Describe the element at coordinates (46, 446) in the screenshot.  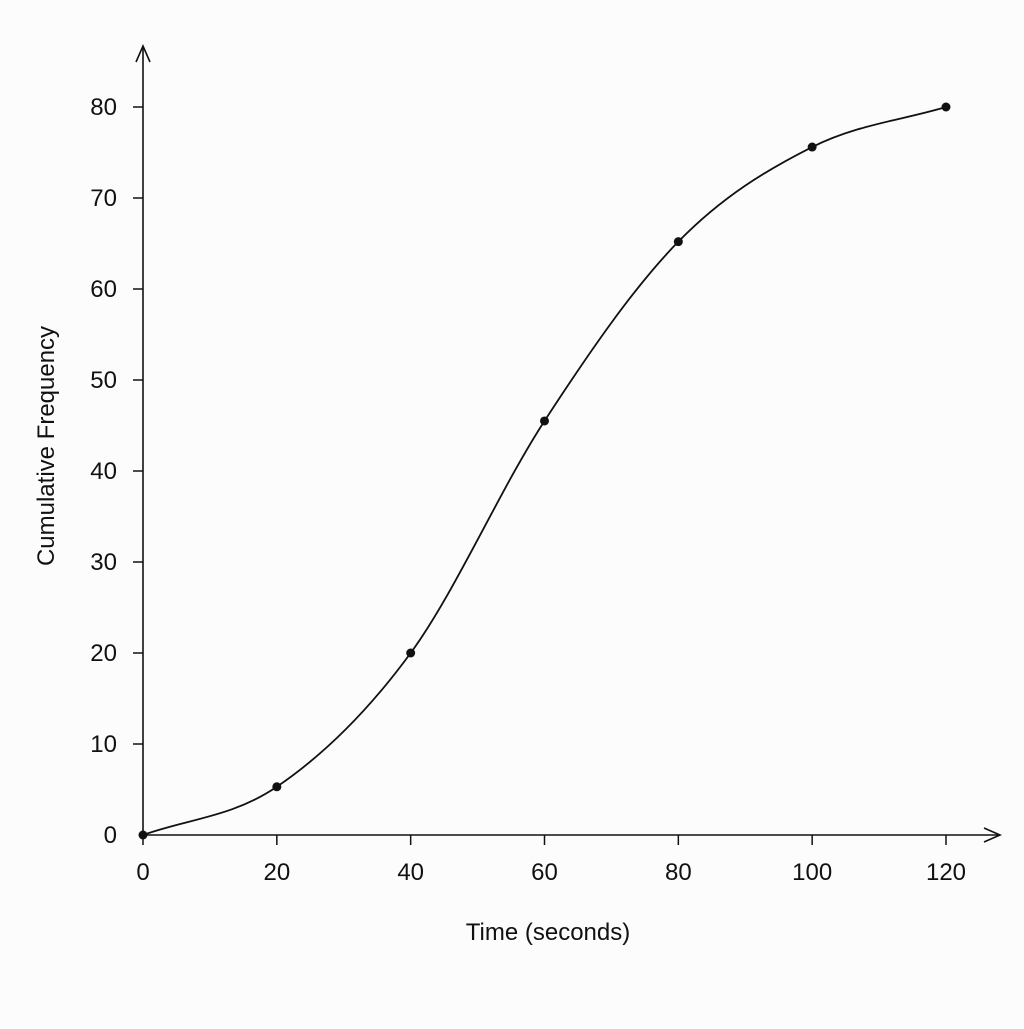
I see `y-axis-label: Cumulative Frequency` at that location.